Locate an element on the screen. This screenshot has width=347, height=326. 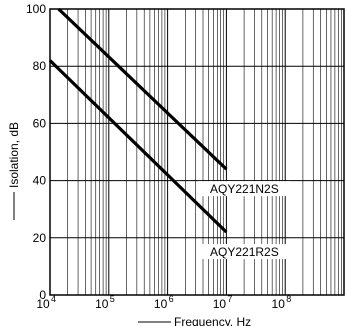
y-axis-title: Isolation, dB is located at coordinates (14, 171).